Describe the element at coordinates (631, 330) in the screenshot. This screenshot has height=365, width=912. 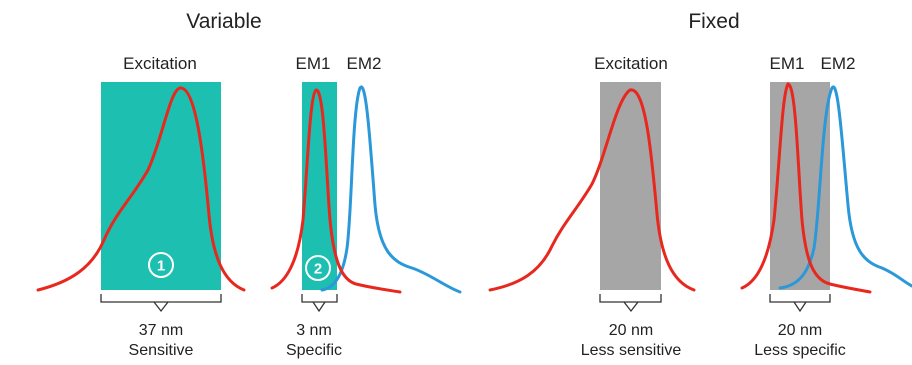
I see `fixed-excitation-width: 20 nm` at that location.